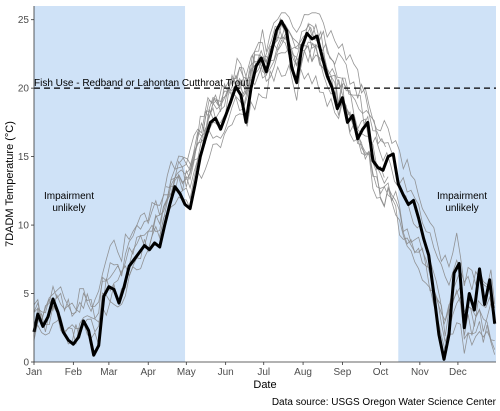  Describe the element at coordinates (226, 372) in the screenshot. I see `x-tick-label-jun: Jun` at that location.